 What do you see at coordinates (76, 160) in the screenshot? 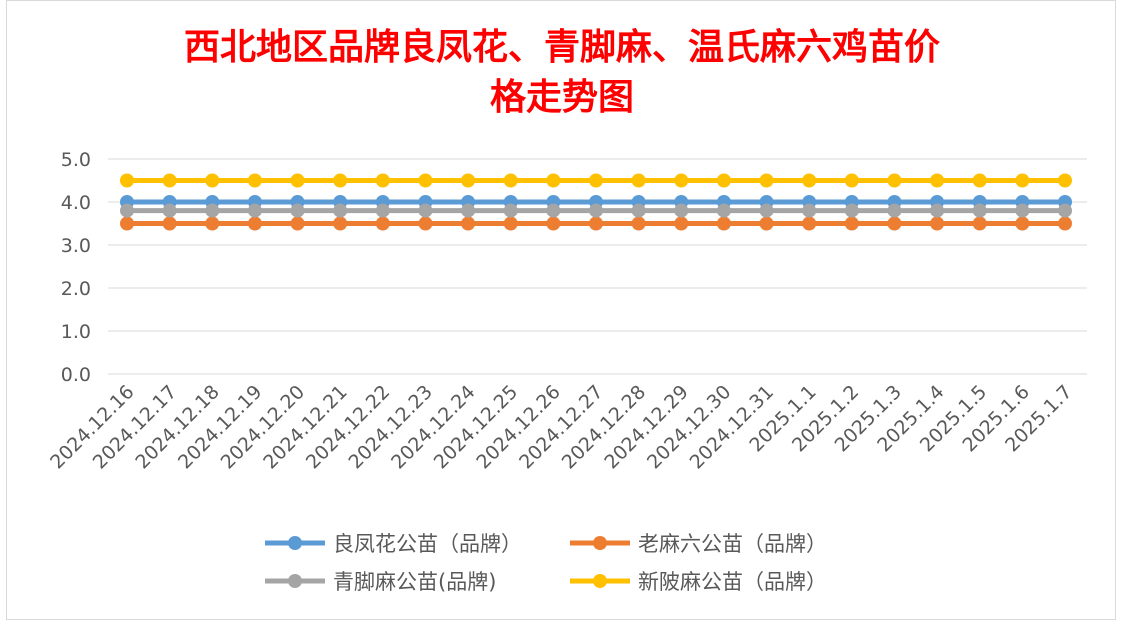
I see `y-tick-label: 5.0` at bounding box center [76, 160].